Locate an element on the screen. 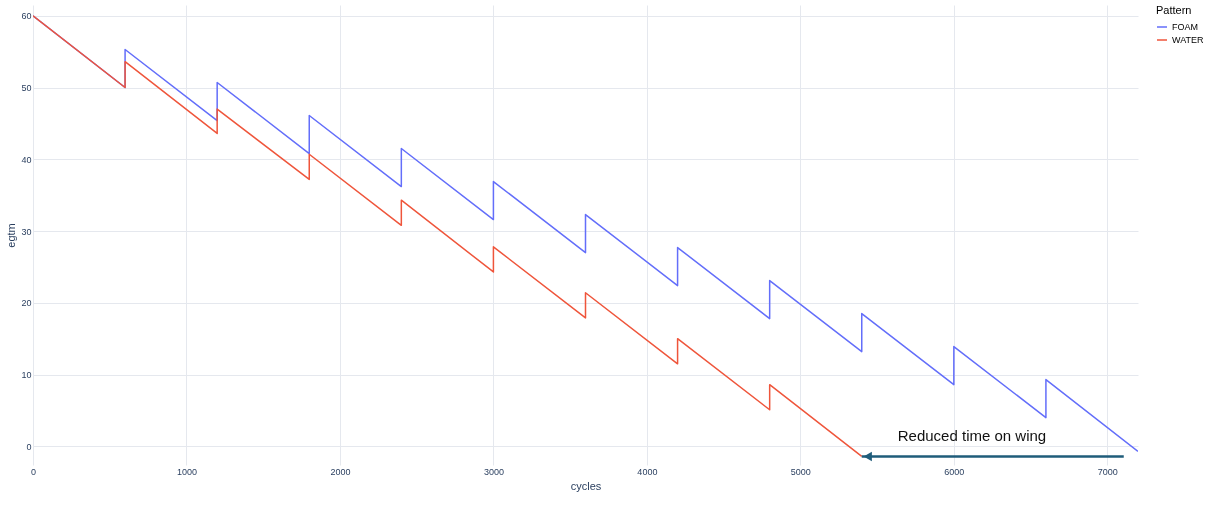  legend-title: Pattern is located at coordinates (1174, 10).